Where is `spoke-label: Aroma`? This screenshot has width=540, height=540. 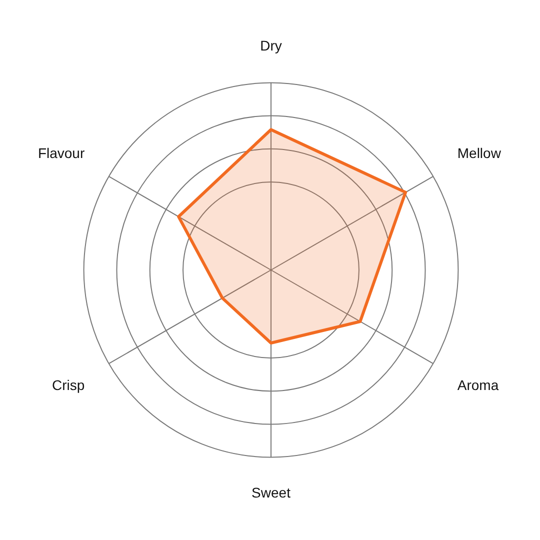
spoke-label: Aroma is located at coordinates (478, 384).